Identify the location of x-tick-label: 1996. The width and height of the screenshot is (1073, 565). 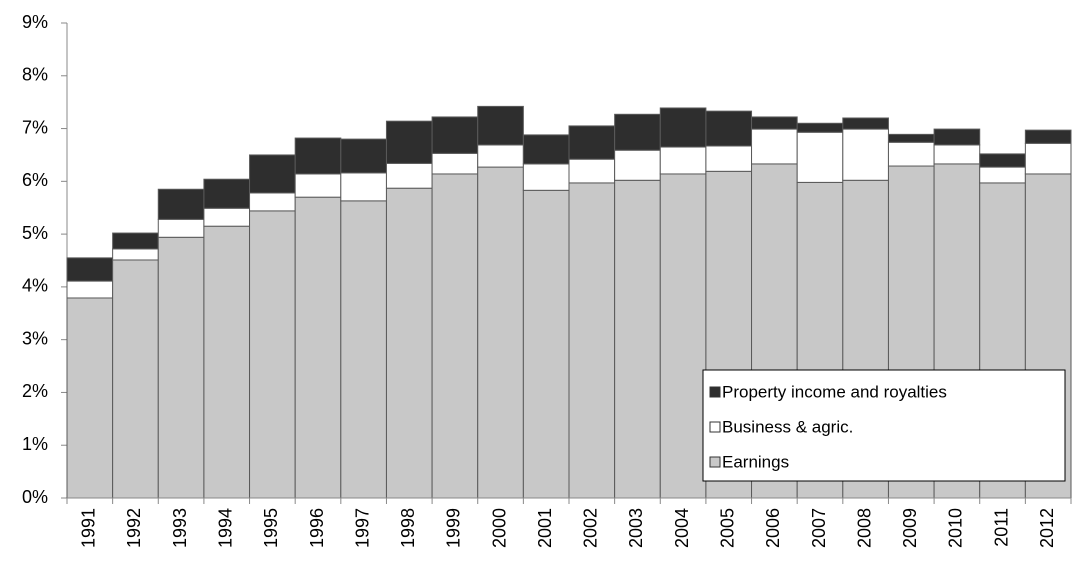
(317, 528).